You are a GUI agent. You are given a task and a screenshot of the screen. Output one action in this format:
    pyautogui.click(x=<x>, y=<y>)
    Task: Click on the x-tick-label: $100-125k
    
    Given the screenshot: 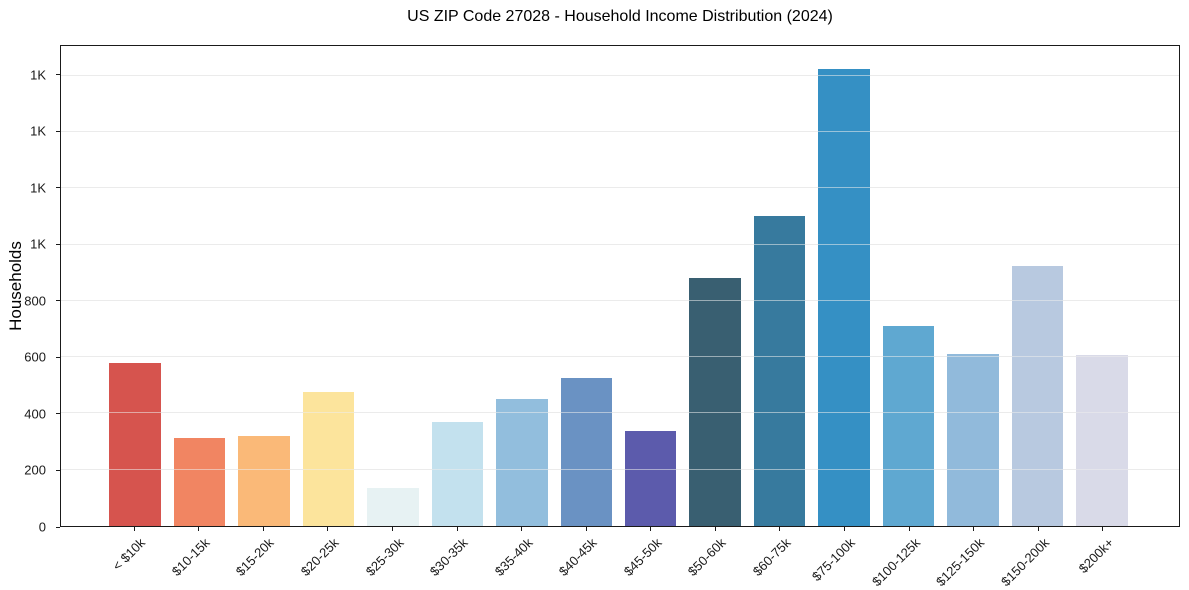 What is the action you would take?
    pyautogui.click(x=895, y=562)
    